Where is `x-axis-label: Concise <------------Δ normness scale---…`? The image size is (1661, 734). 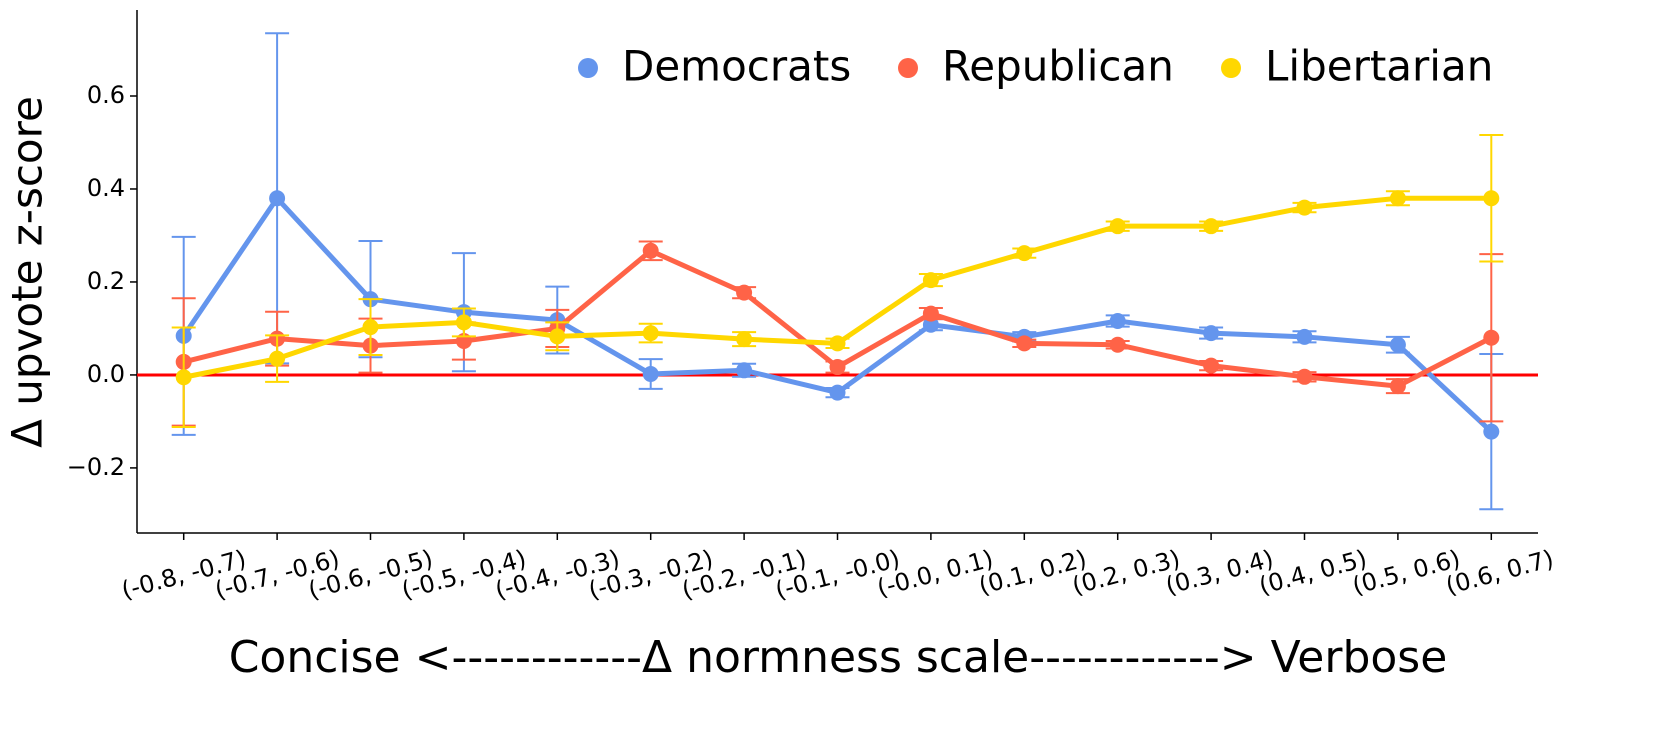
x-axis-label: Concise <------------Δ normness scale---… is located at coordinates (838, 657).